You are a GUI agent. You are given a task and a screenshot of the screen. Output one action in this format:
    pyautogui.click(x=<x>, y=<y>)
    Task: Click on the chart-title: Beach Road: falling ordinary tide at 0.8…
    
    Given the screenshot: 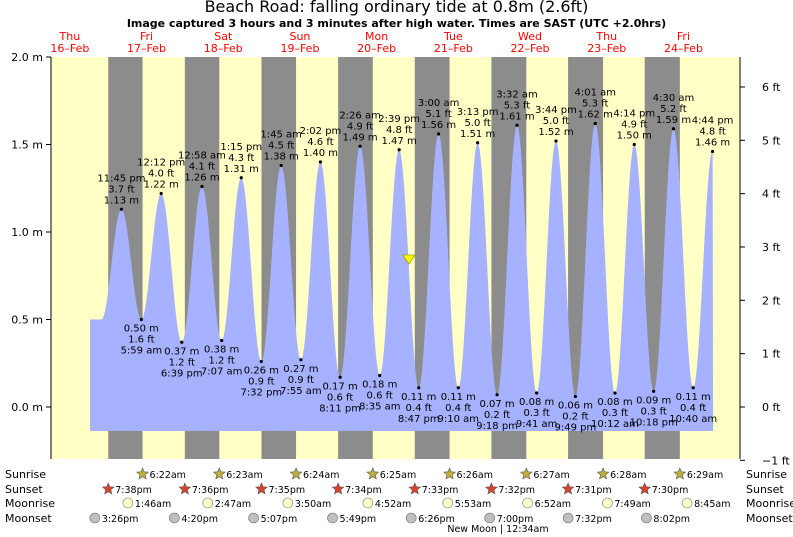 What is the action you would take?
    pyautogui.click(x=396, y=8)
    